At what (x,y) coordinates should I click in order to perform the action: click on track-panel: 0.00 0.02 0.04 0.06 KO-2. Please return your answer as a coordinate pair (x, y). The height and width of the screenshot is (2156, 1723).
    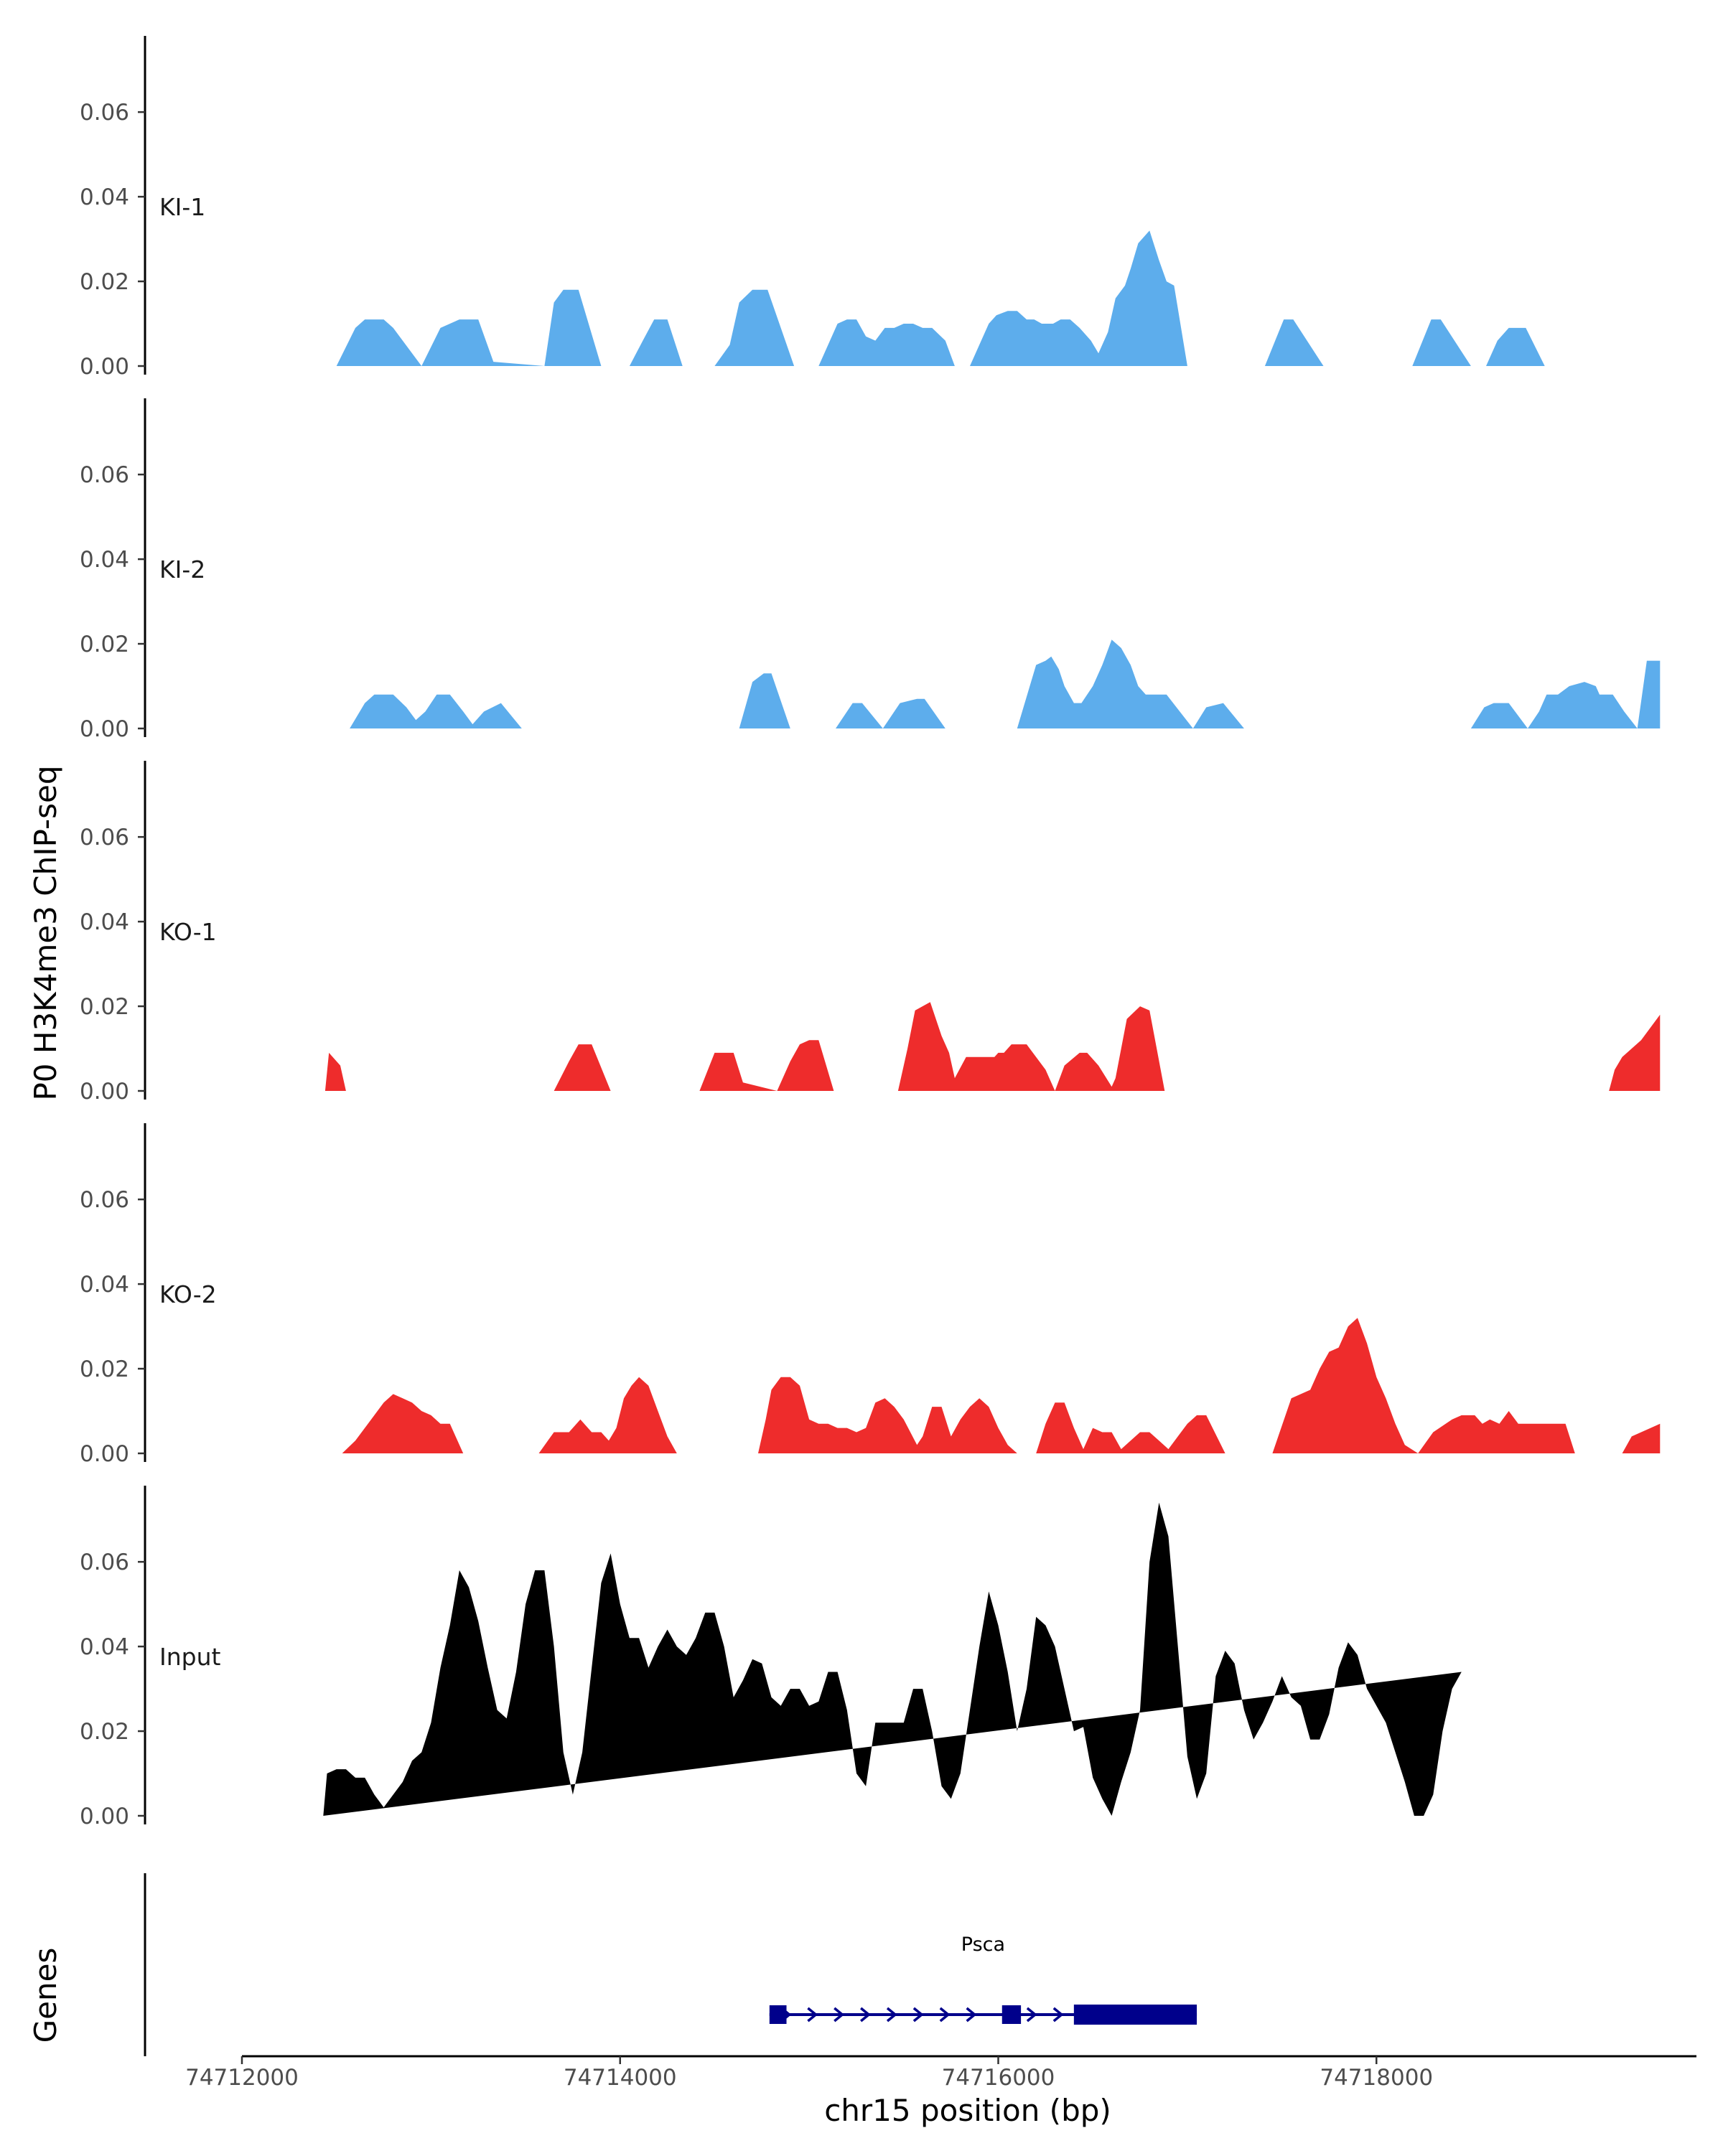
    Looking at the image, I should click on (870, 1295).